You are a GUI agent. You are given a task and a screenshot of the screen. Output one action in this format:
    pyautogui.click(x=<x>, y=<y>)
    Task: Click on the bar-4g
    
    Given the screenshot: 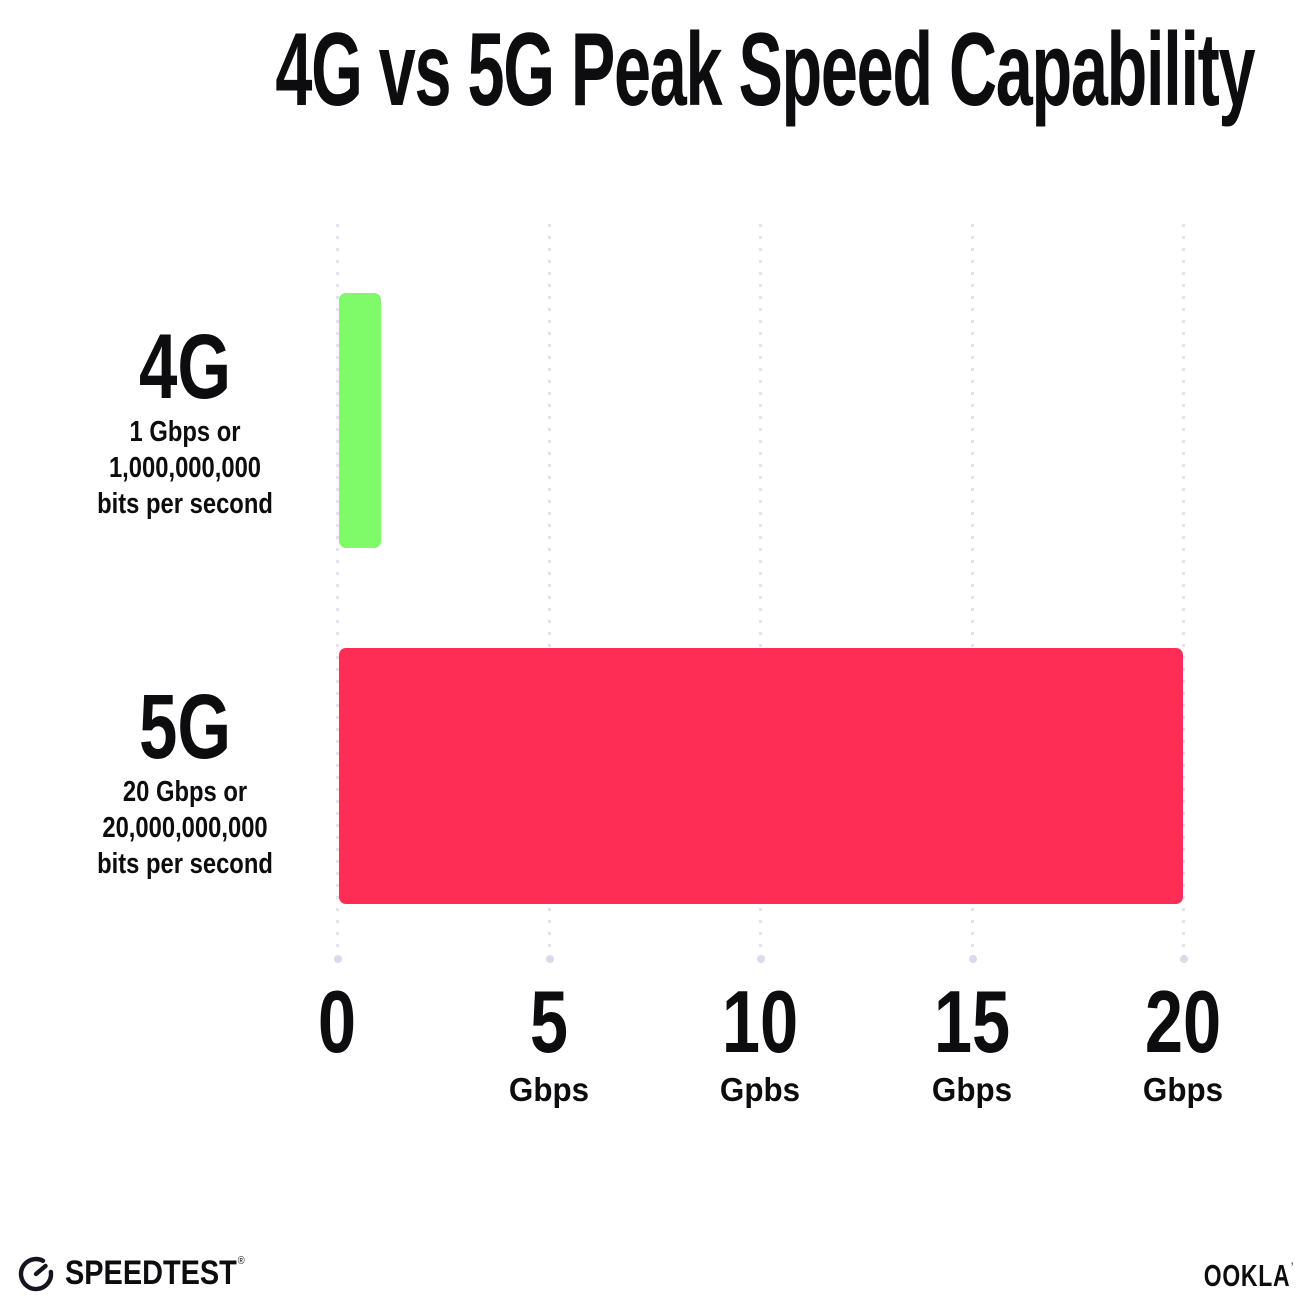 What is the action you would take?
    pyautogui.click(x=360, y=420)
    